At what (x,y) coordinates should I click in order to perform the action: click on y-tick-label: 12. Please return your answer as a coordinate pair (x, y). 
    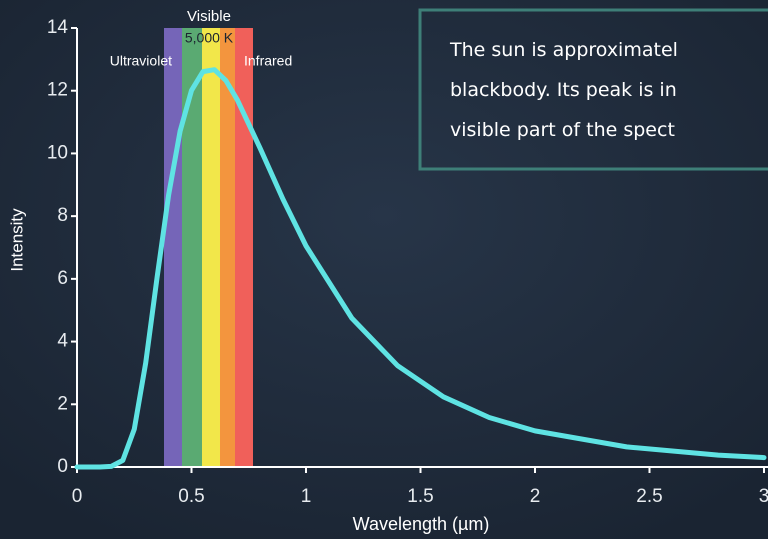
    Looking at the image, I should click on (57, 90).